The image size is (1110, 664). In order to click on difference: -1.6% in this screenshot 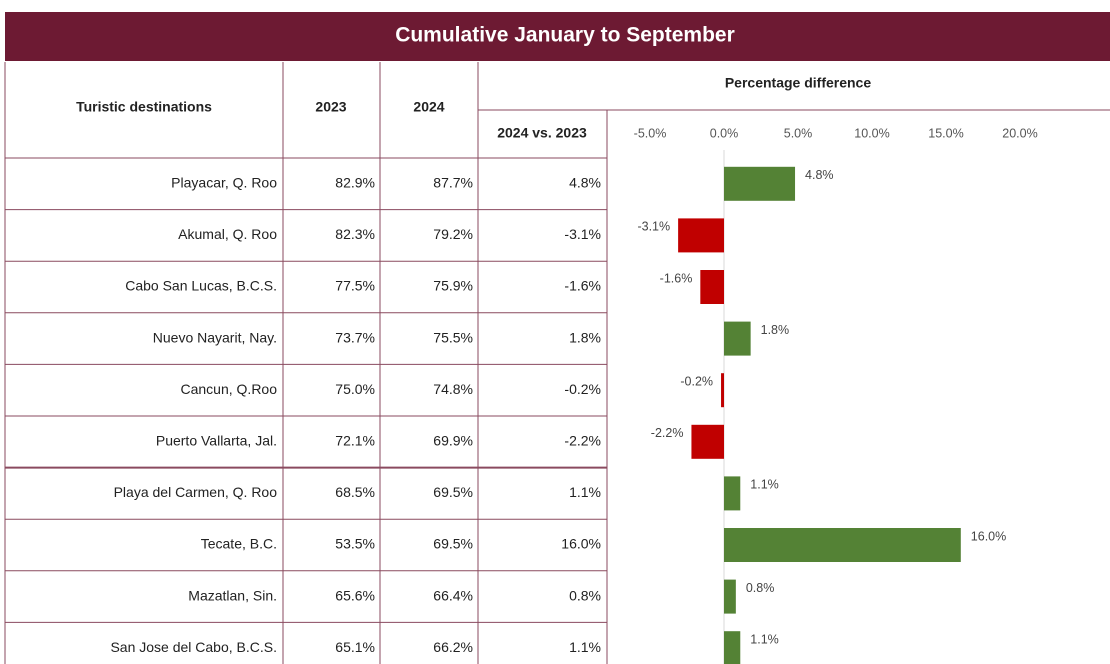, I will do `click(582, 286)`.